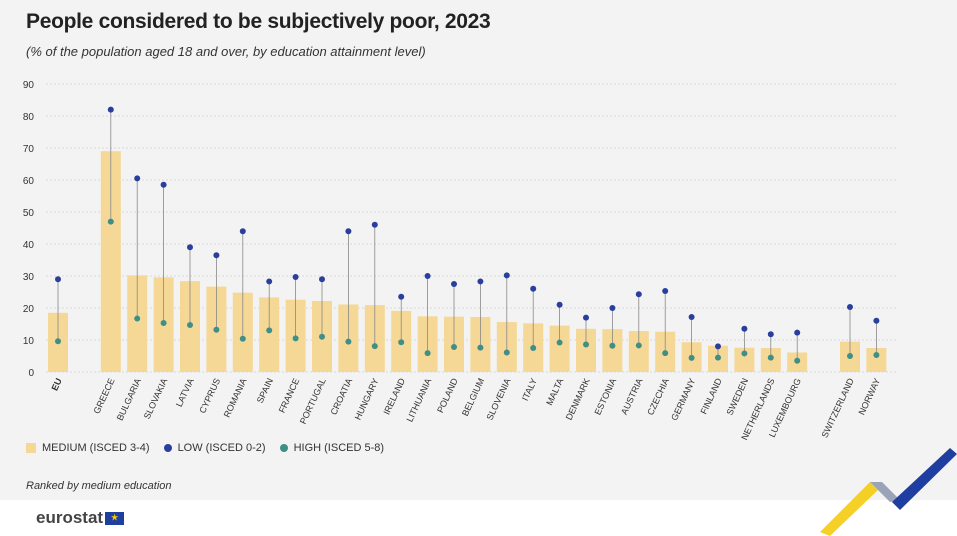 Image resolution: width=957 pixels, height=536 pixels. I want to click on x-tick-label: AUSTRIA, so click(632, 397).